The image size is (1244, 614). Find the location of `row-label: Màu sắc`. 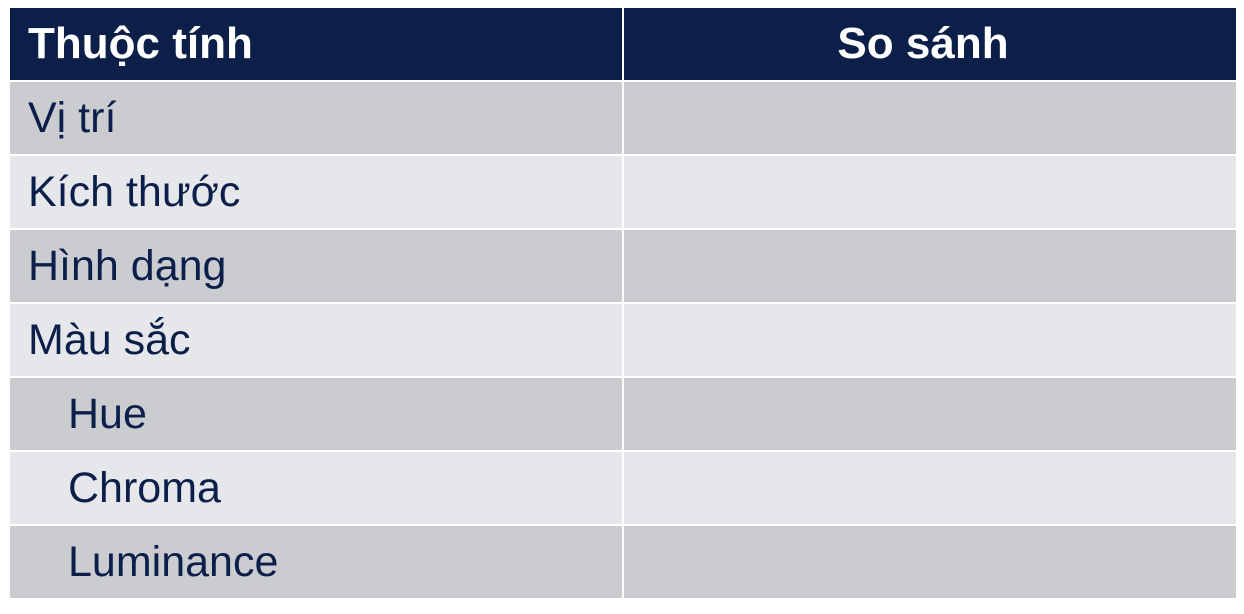

row-label: Màu sắc is located at coordinates (316, 340).